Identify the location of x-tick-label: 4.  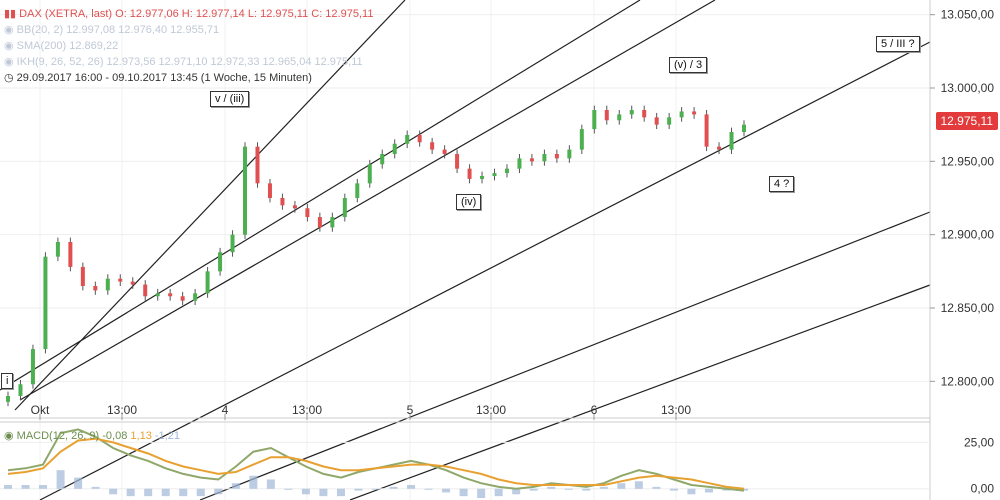
(225, 410).